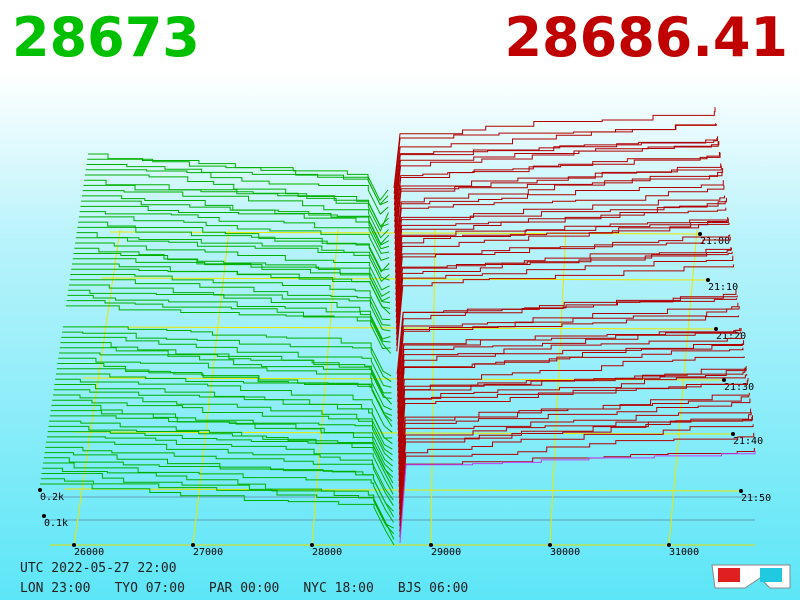 The image size is (800, 600). I want to click on price-label: 29000, so click(446, 552).